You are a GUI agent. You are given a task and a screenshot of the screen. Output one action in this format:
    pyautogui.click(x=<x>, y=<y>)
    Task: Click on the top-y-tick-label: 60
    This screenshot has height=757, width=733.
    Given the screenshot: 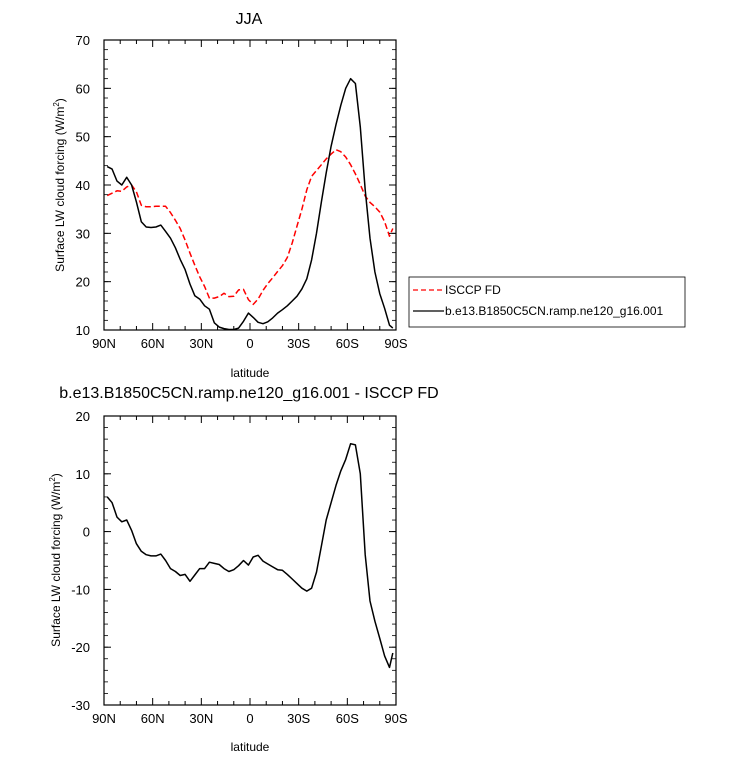 What is the action you would take?
    pyautogui.click(x=83, y=88)
    